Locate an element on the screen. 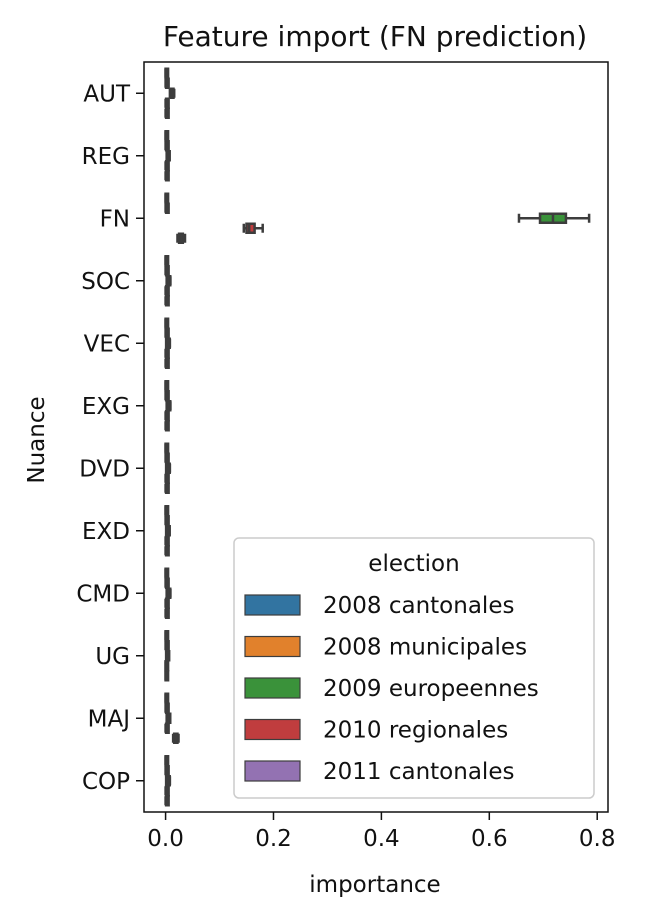 The width and height of the screenshot is (648, 919). x-tick-label: 0.4 is located at coordinates (381, 839).